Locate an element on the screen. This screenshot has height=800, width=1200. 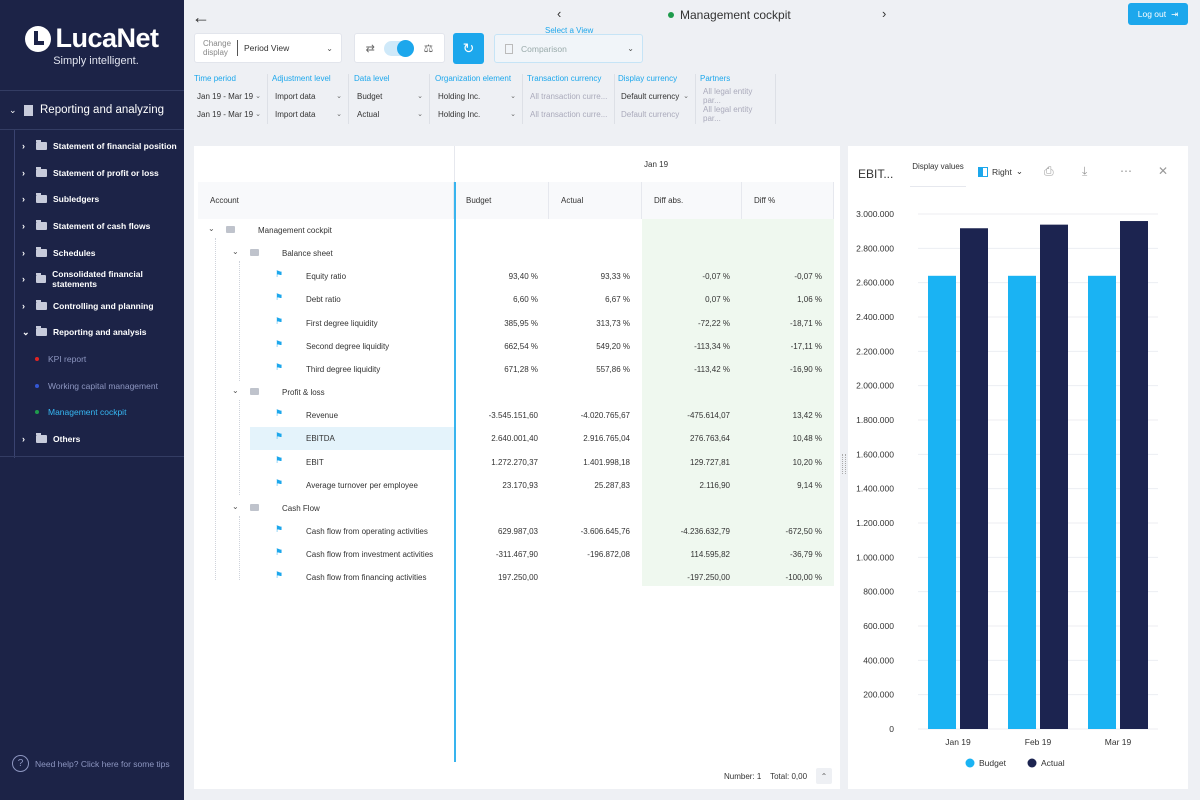
sidebar-item-subledgers: › Subledgers is located at coordinates (92, 199).